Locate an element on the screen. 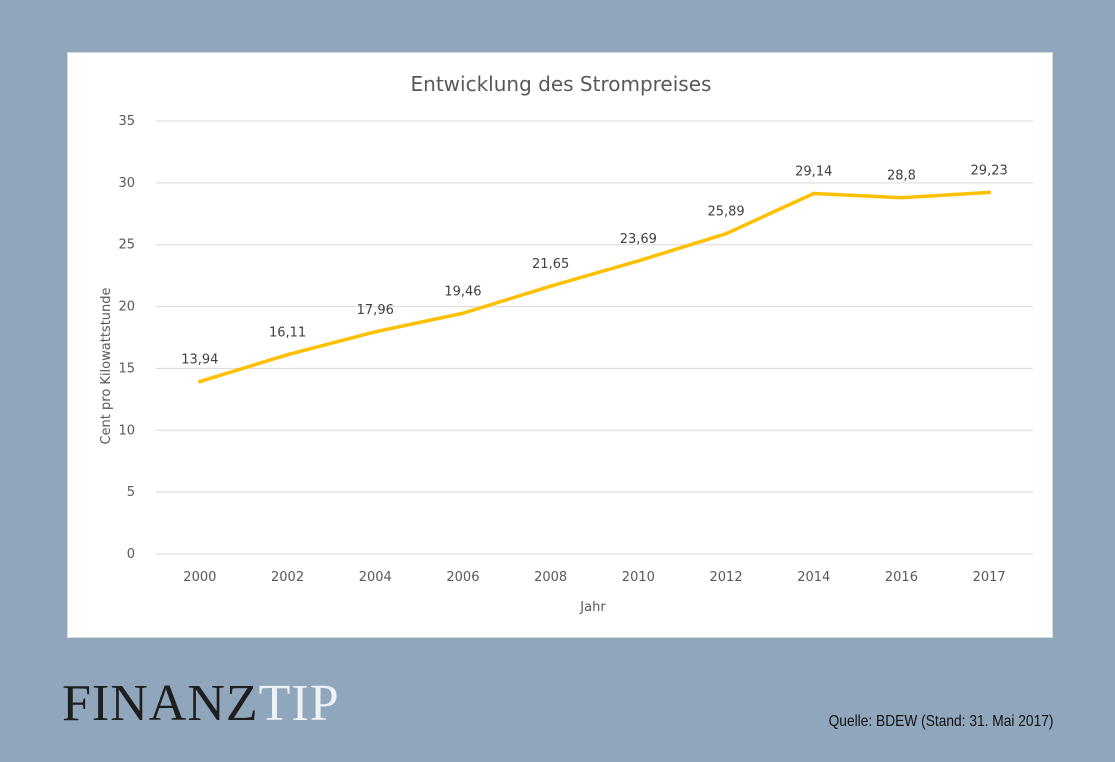 The image size is (1115, 762). data-label: 19,46 is located at coordinates (462, 291).